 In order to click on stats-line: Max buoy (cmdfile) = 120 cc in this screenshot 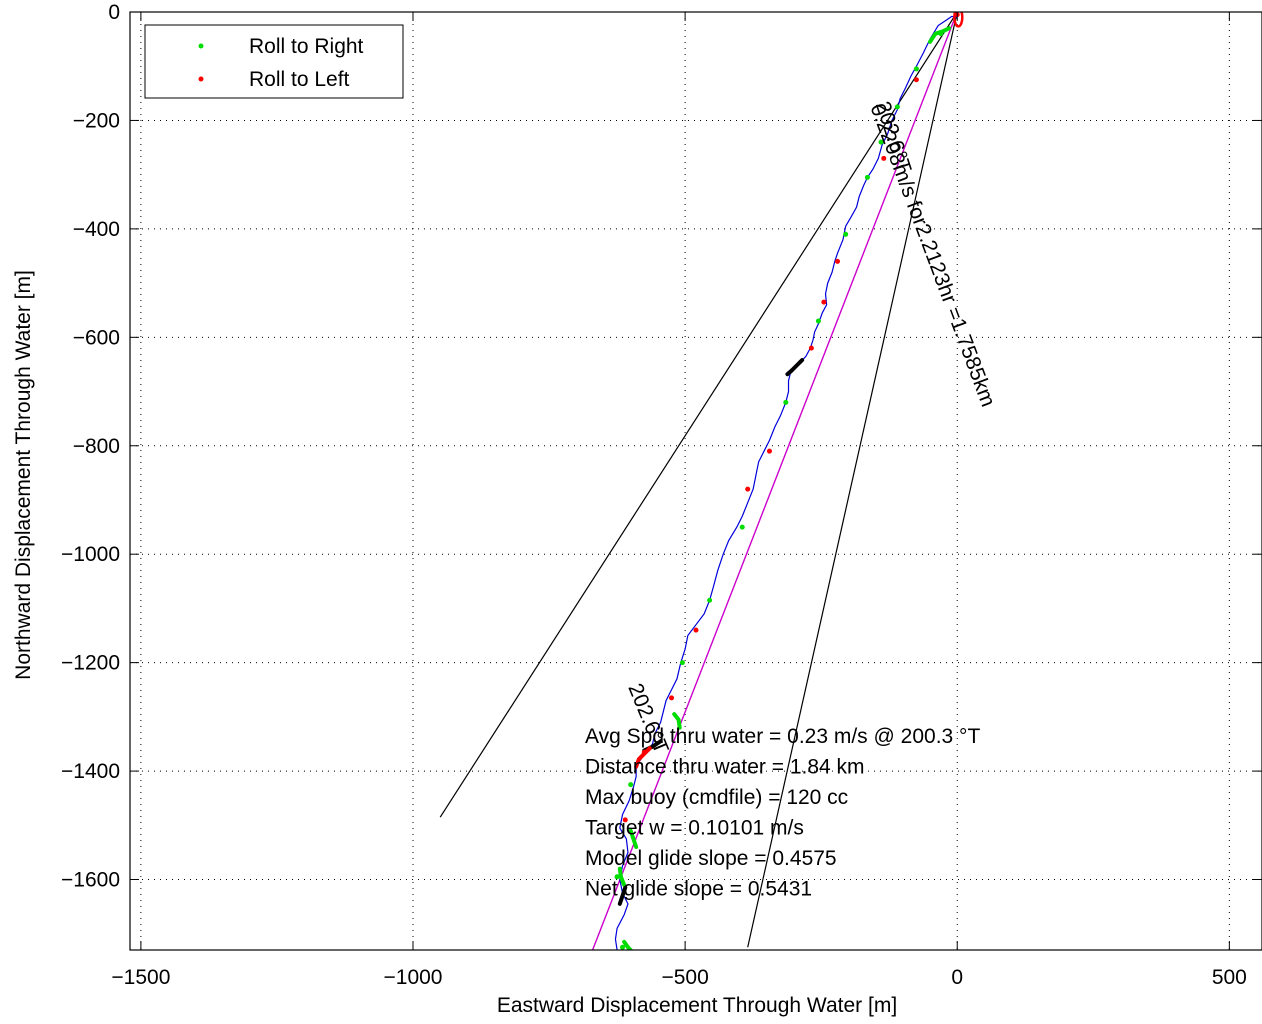, I will do `click(716, 797)`.